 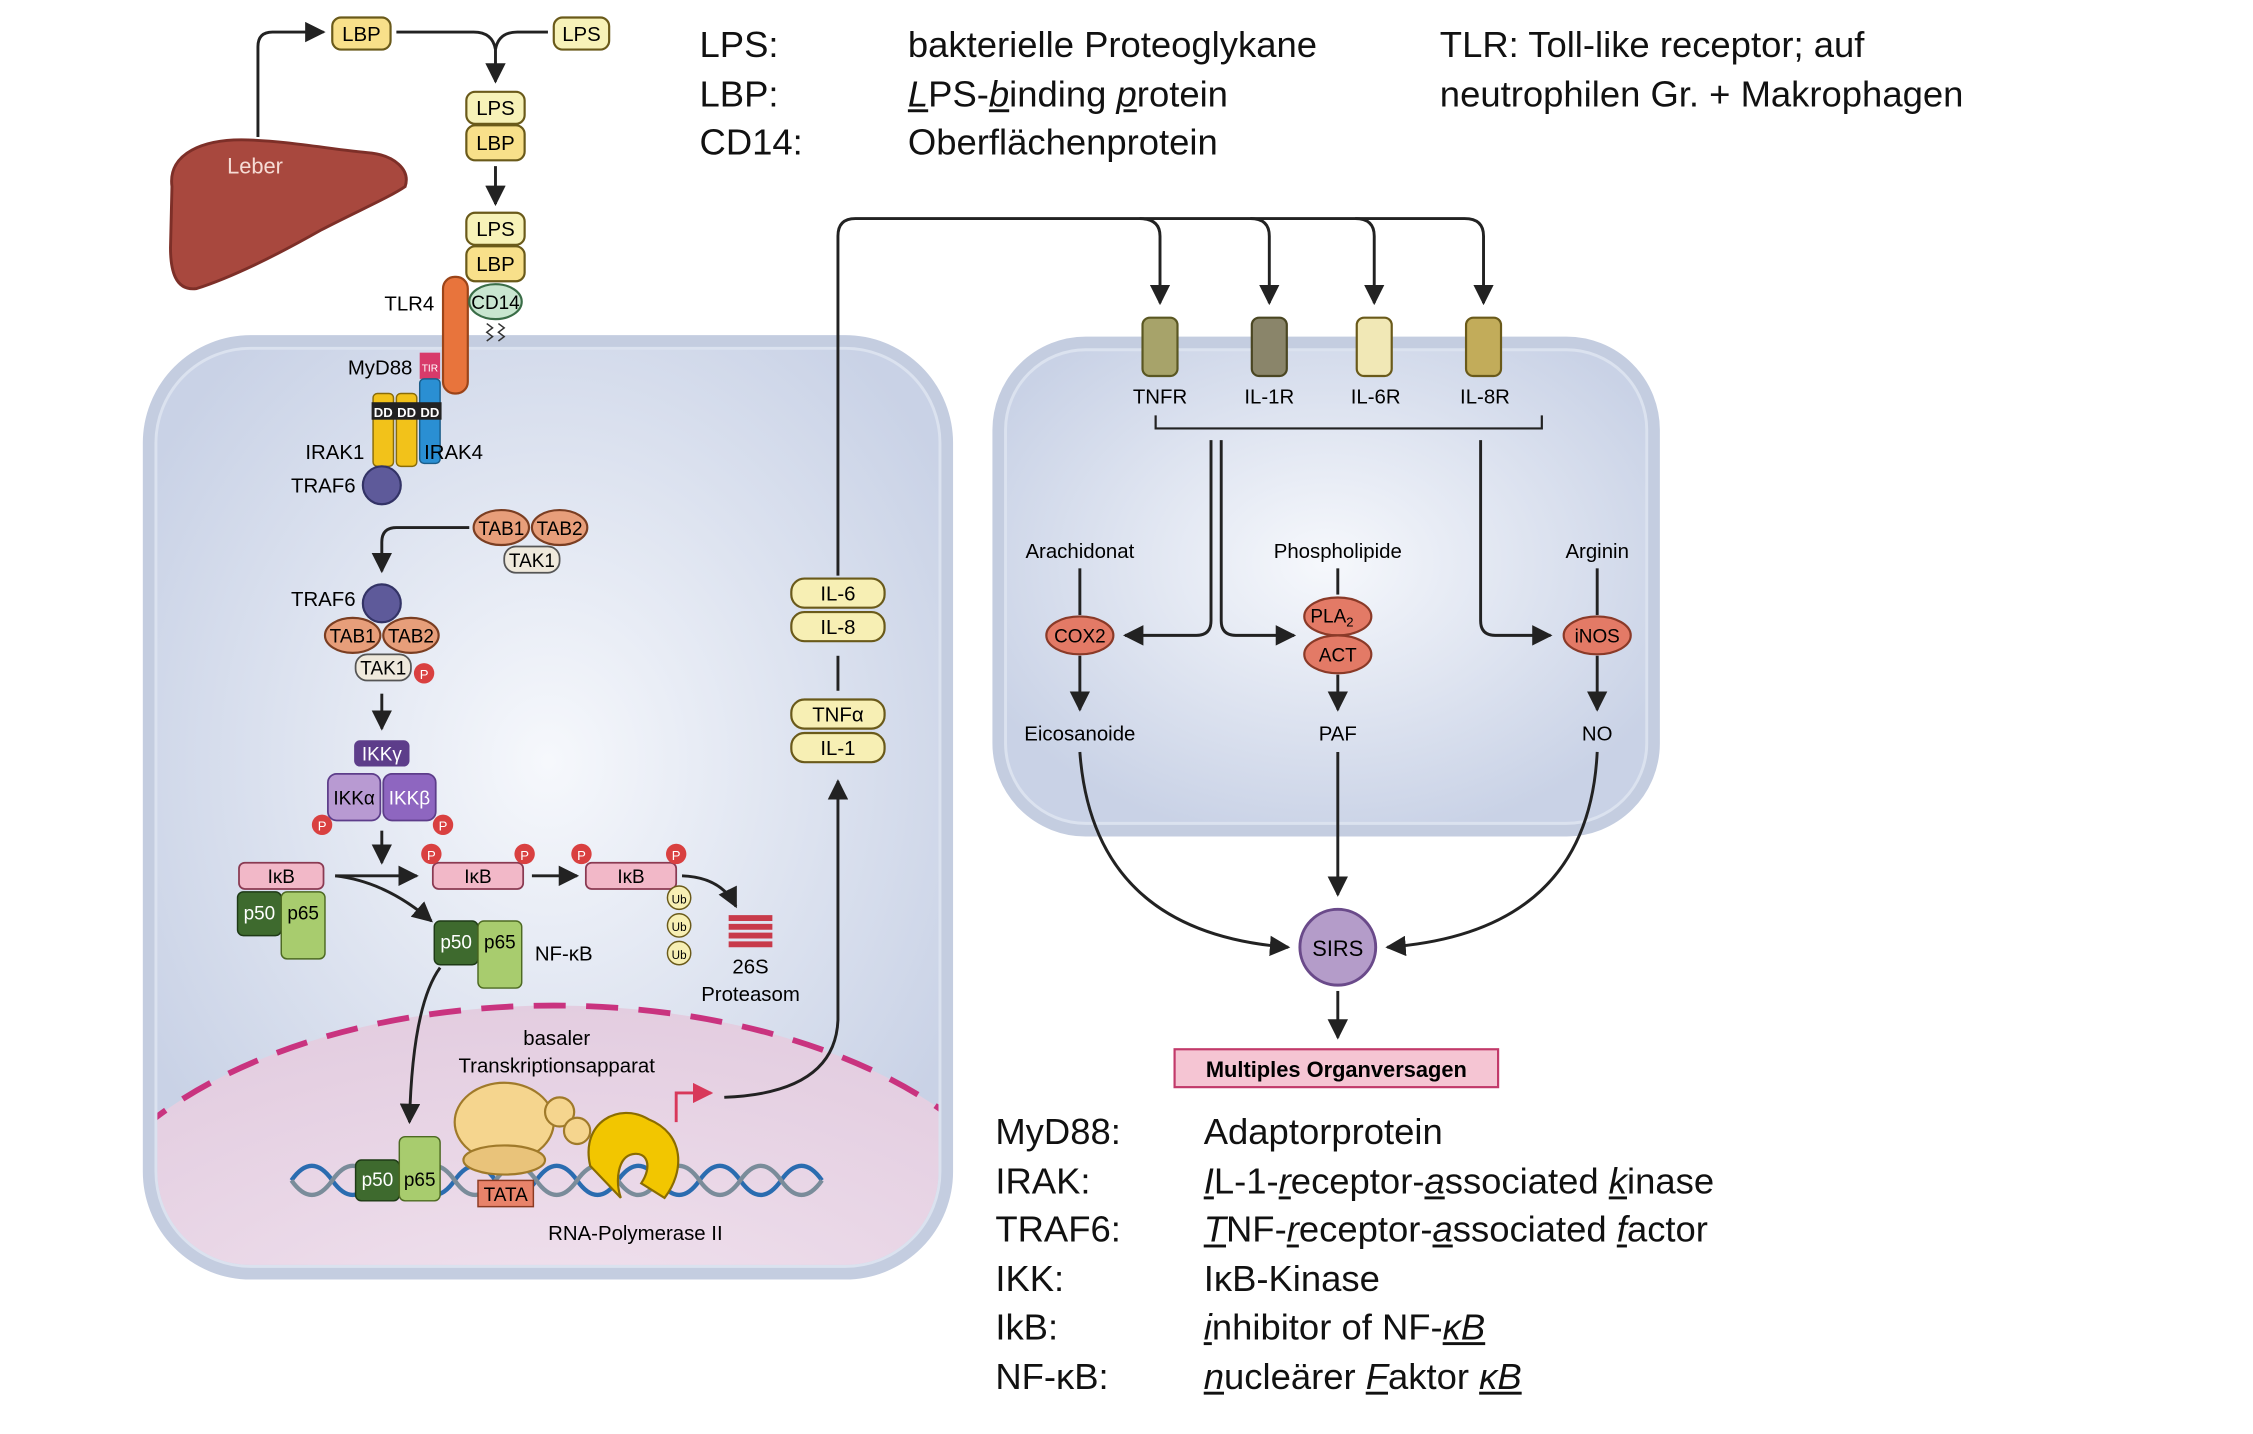 I want to click on legend-key: MyD88:, so click(x=1058, y=1132).